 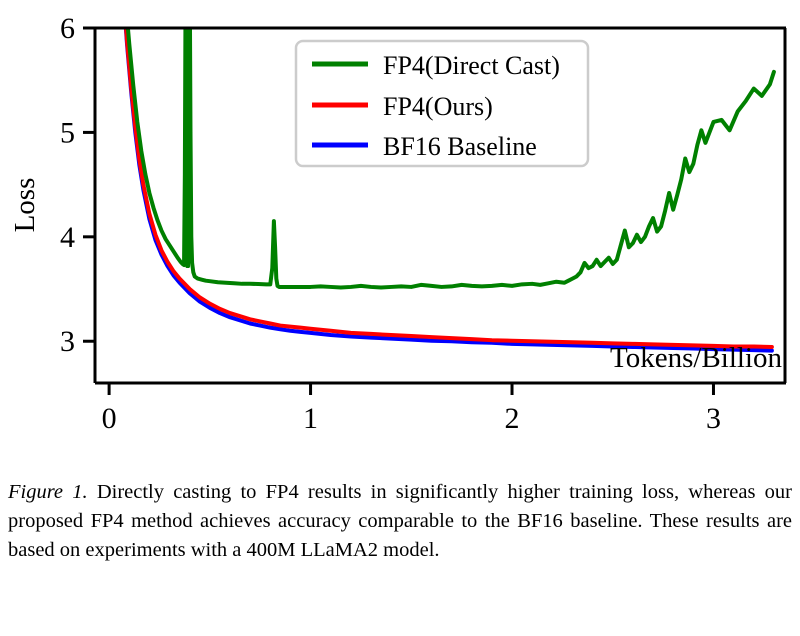 I want to click on legend-label-fp4-direct-cast: FP4(Direct Cast), so click(x=471, y=65).